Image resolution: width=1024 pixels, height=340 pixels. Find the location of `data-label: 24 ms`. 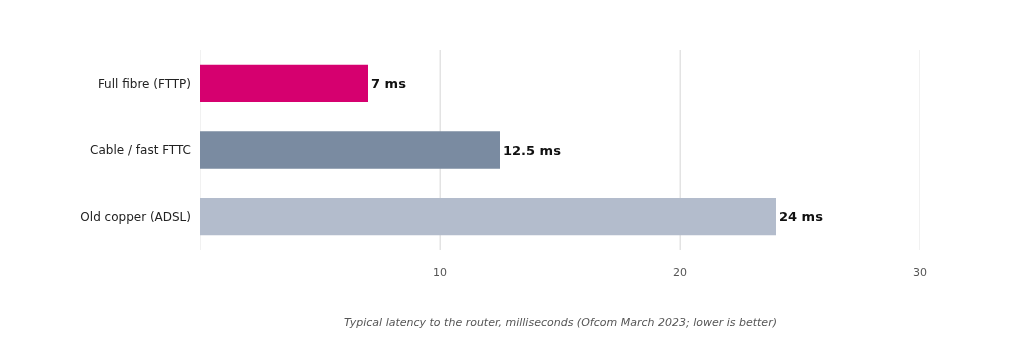

data-label: 24 ms is located at coordinates (801, 217).